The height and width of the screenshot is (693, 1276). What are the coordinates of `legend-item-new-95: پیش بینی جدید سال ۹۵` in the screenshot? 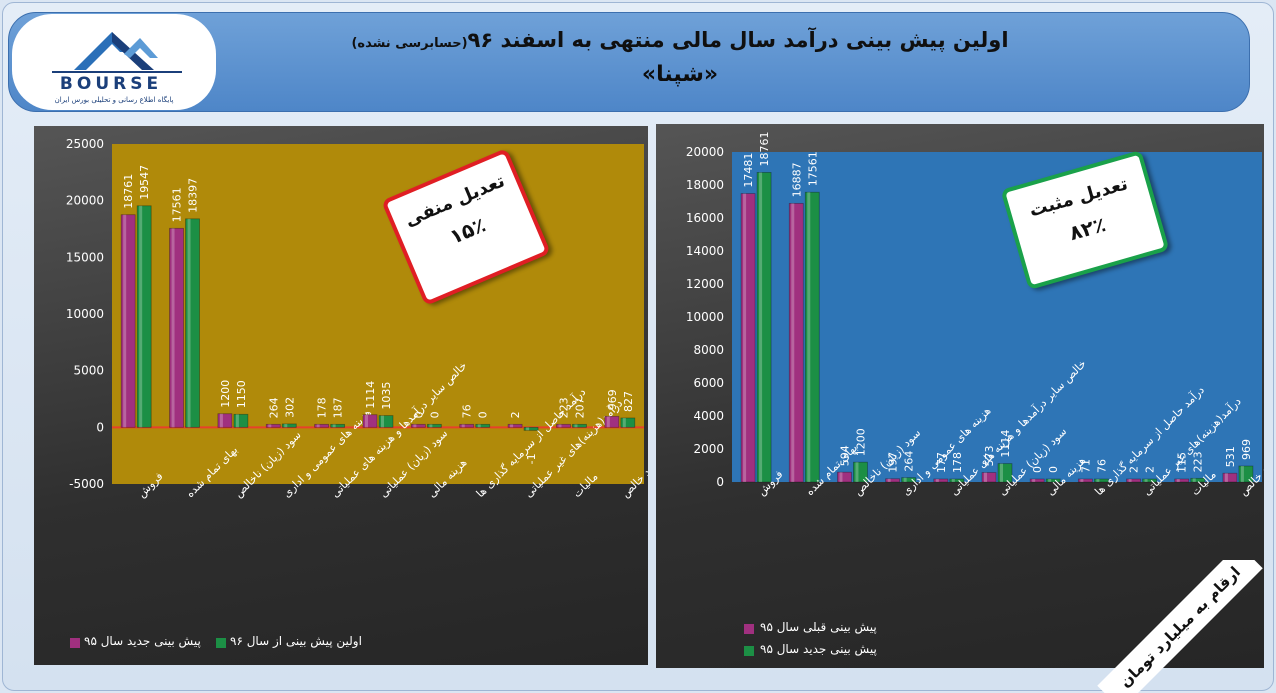 It's located at (142, 641).